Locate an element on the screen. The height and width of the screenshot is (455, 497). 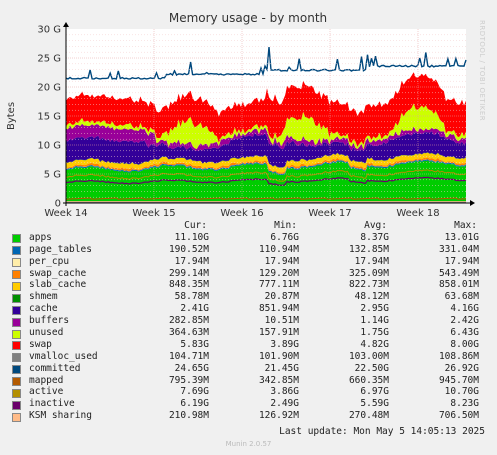
area-swap-cache is located at coordinates (266, 165).